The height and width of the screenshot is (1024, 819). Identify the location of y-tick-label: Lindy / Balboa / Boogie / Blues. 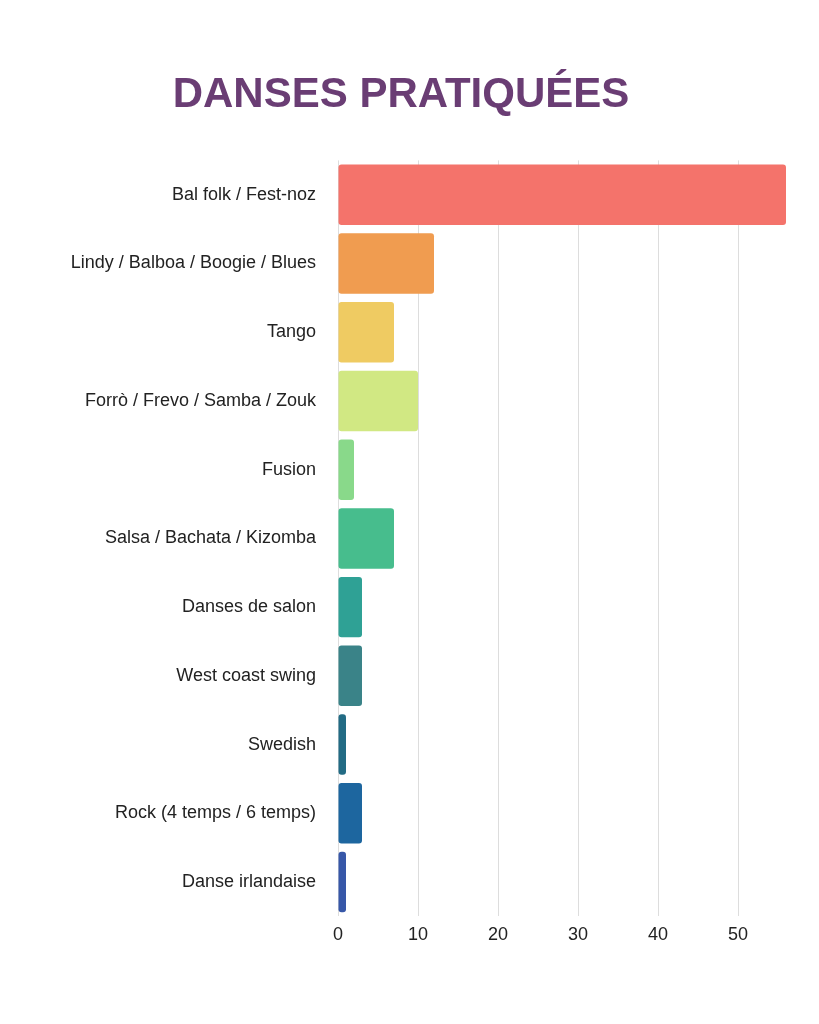
(193, 262).